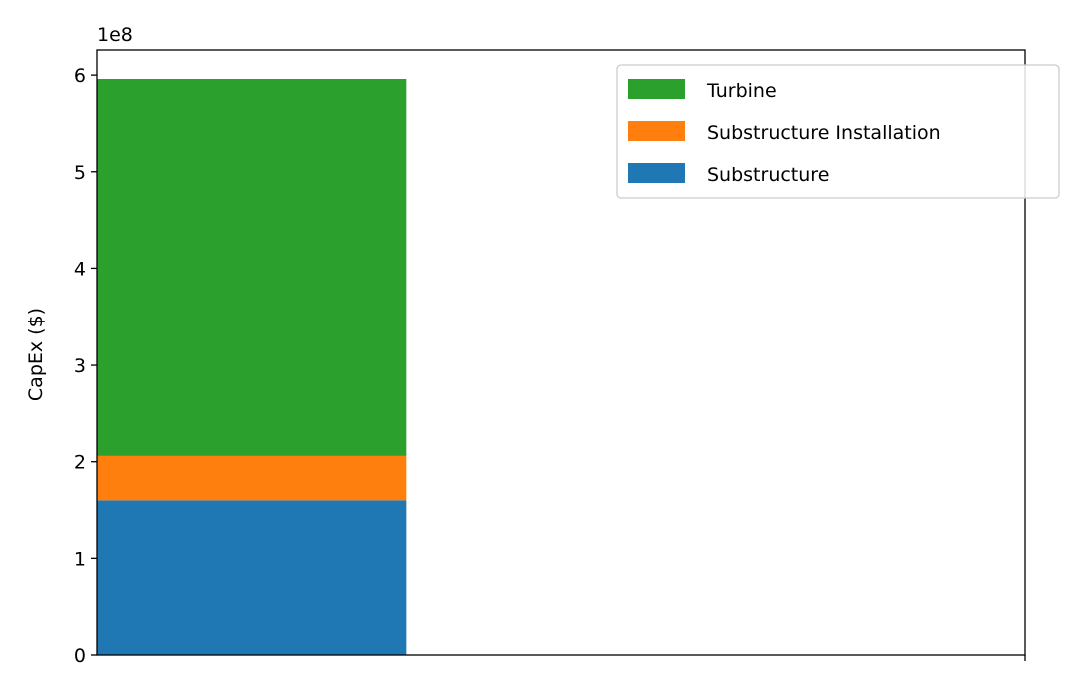 The height and width of the screenshot is (696, 1078). I want to click on y-ticks-layer: 0 1 2 3 4 5 6, so click(85, 366).